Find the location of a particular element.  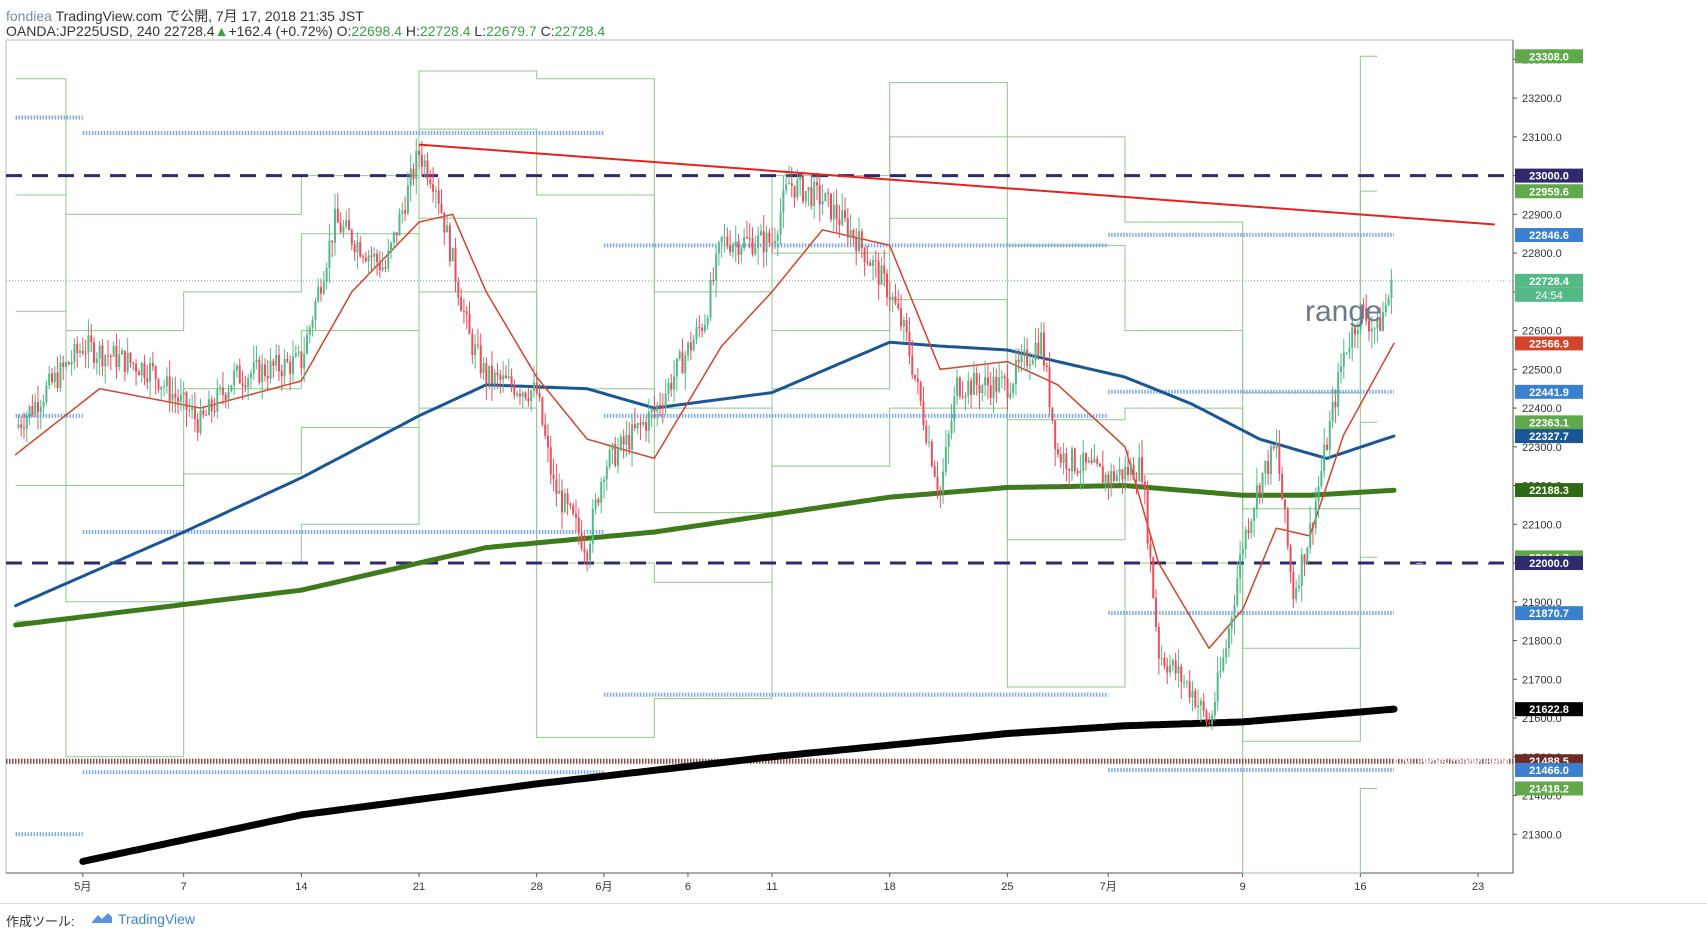

time-tick-label: 28 is located at coordinates (537, 887).